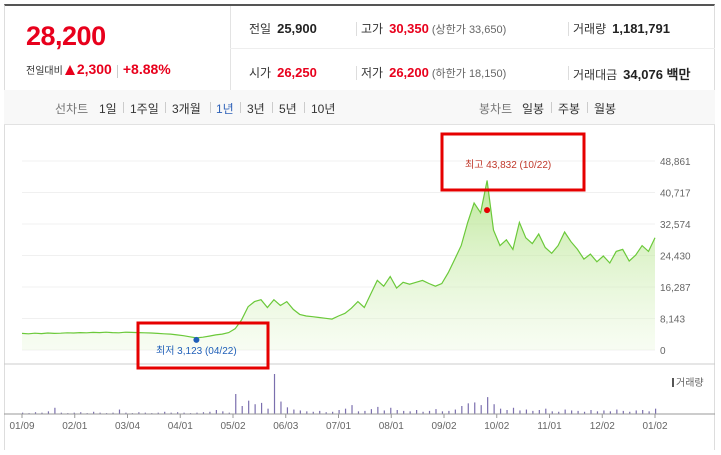  What do you see at coordinates (533, 109) in the screenshot?
I see `candle-daily: 일봉` at bounding box center [533, 109].